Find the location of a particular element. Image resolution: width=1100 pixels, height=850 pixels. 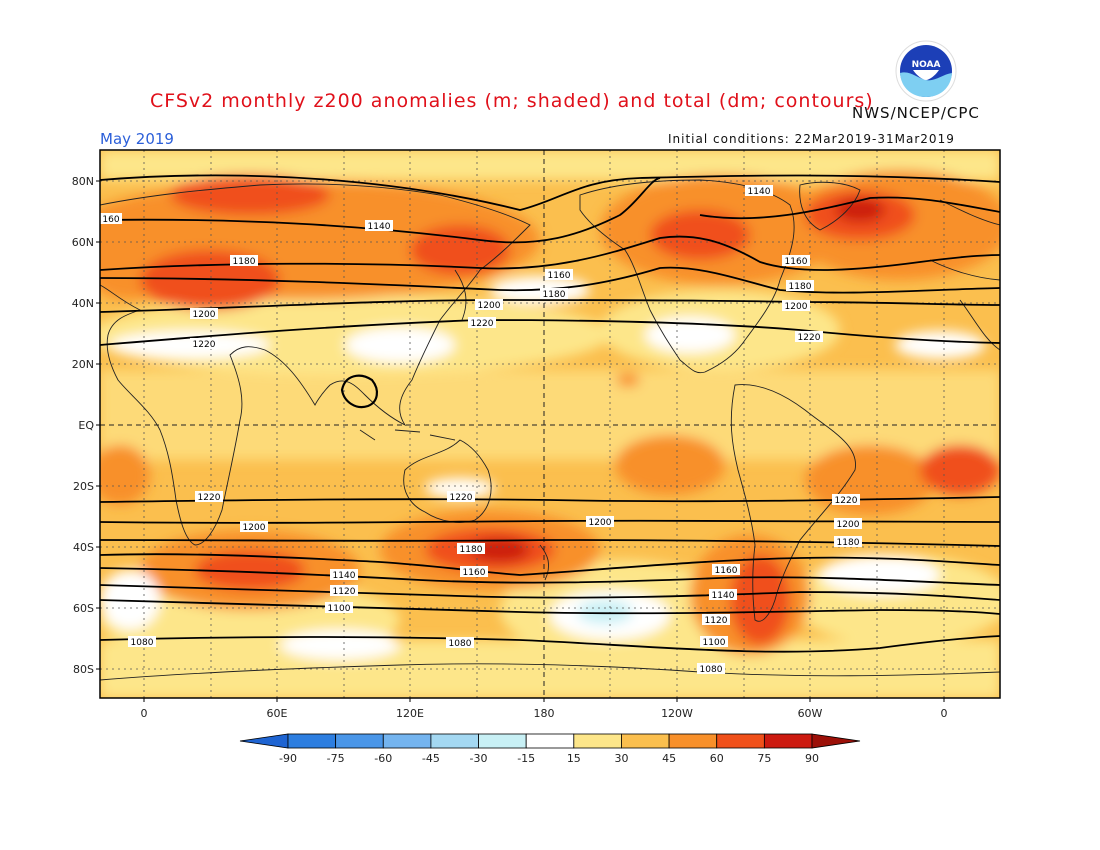

colorbar-label: 30 is located at coordinates (621, 758).